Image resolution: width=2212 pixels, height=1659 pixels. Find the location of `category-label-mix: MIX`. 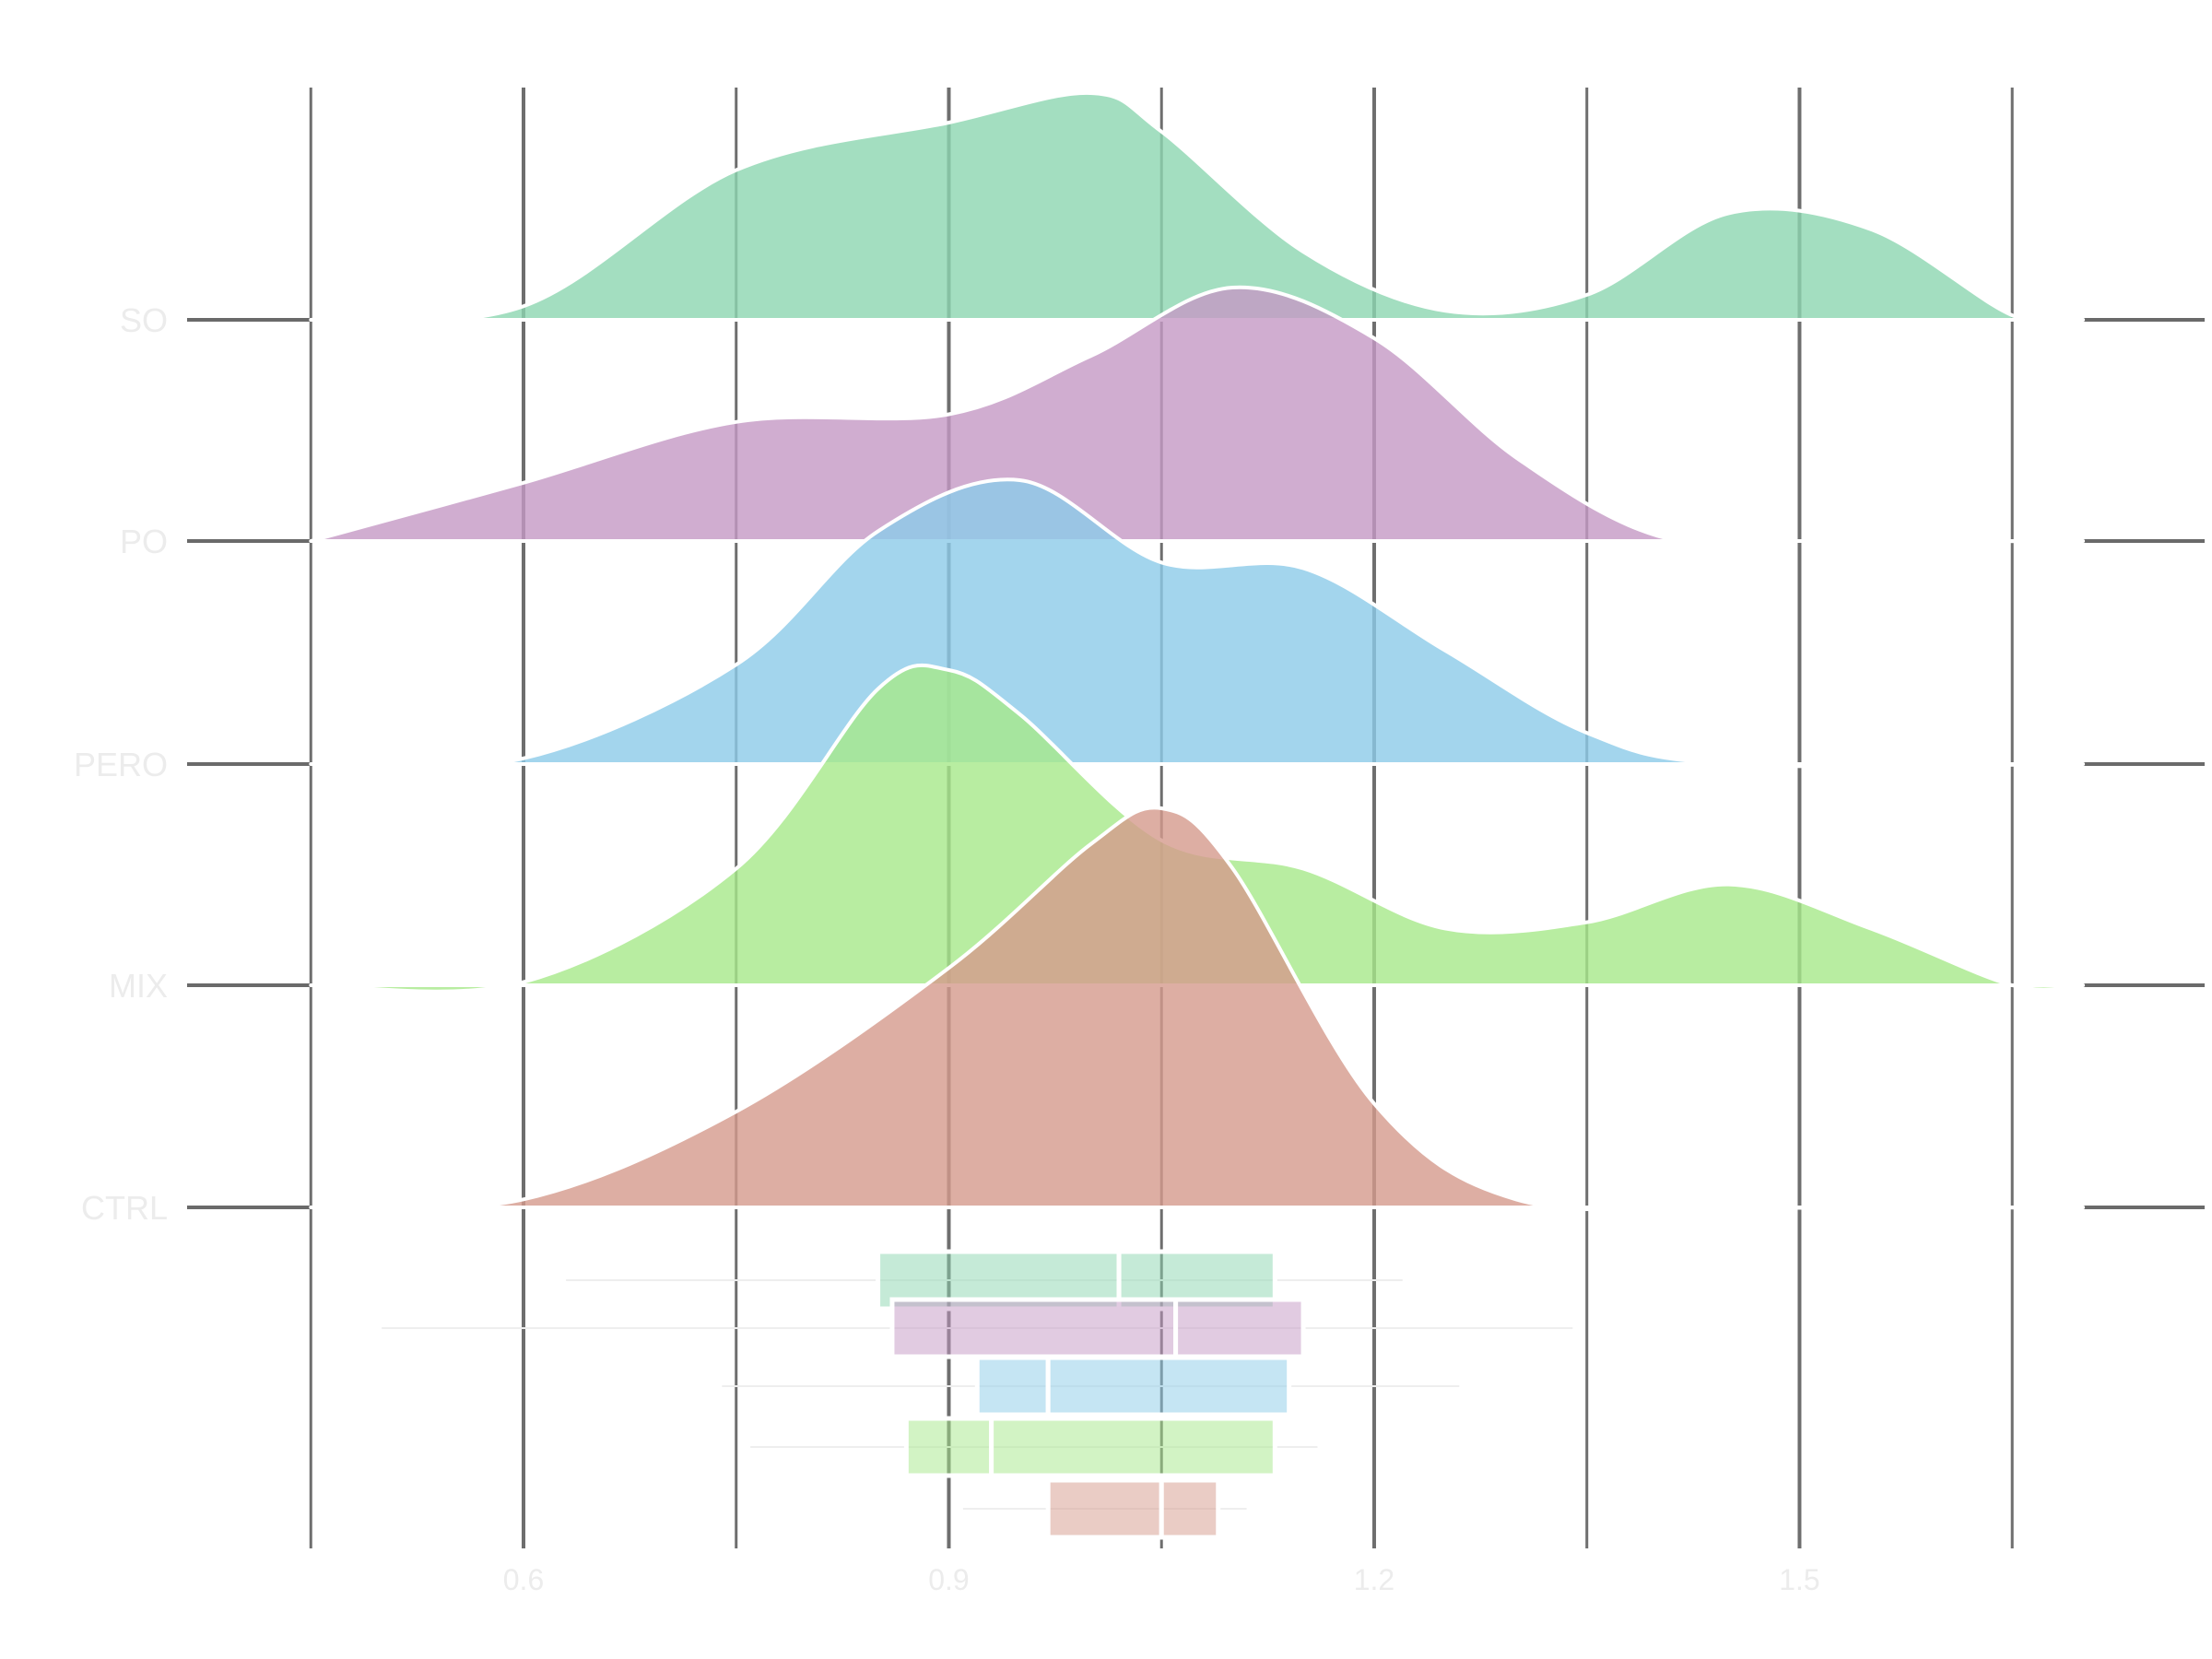

category-label-mix: MIX is located at coordinates (138, 986).